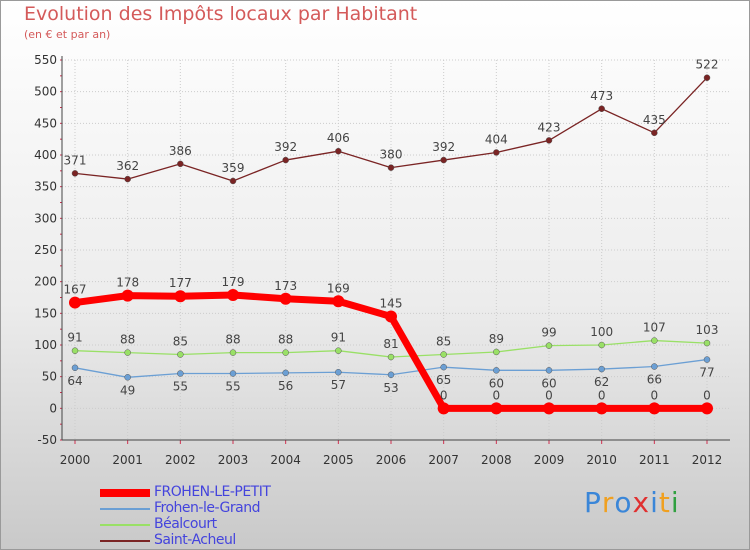  What do you see at coordinates (601, 460) in the screenshot?
I see `x-tick-label: 2010` at bounding box center [601, 460].